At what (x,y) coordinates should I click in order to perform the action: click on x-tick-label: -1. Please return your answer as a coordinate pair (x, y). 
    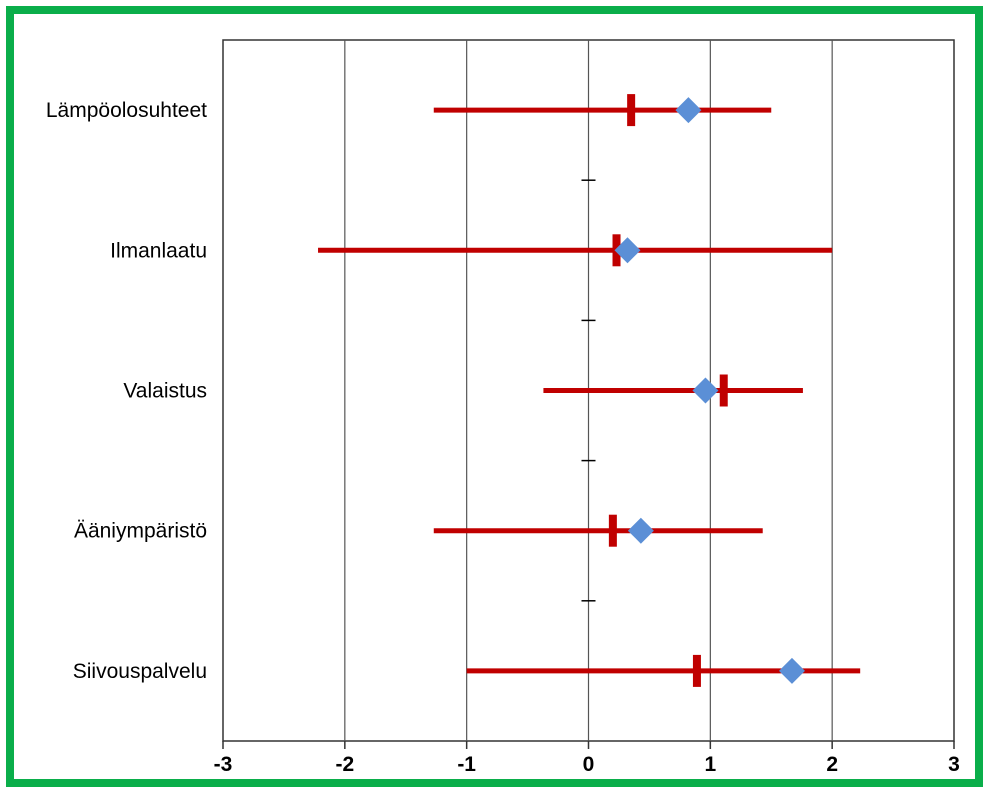
    Looking at the image, I should click on (466, 764).